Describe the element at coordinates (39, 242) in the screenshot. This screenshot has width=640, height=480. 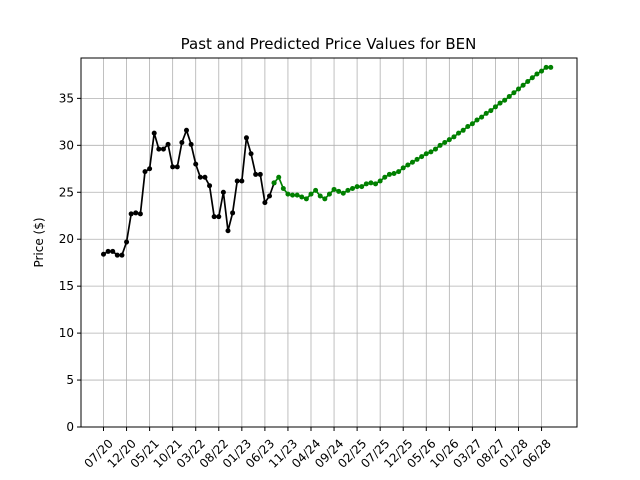
I see `y-axis-label: Price ($)` at that location.